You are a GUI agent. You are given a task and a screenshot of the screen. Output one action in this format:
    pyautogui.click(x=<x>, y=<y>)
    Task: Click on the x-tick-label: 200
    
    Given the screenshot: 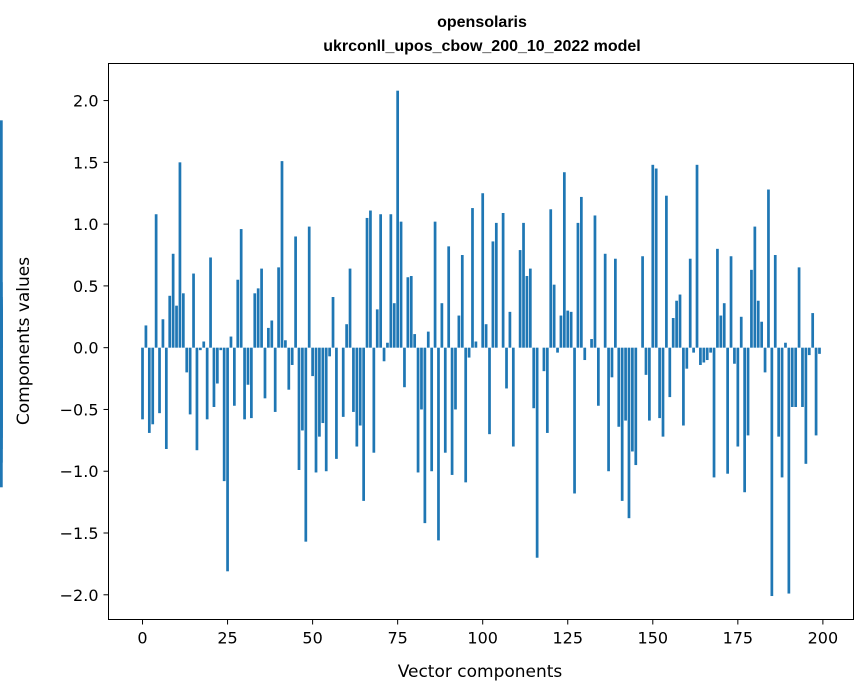 What is the action you would take?
    pyautogui.click(x=823, y=638)
    